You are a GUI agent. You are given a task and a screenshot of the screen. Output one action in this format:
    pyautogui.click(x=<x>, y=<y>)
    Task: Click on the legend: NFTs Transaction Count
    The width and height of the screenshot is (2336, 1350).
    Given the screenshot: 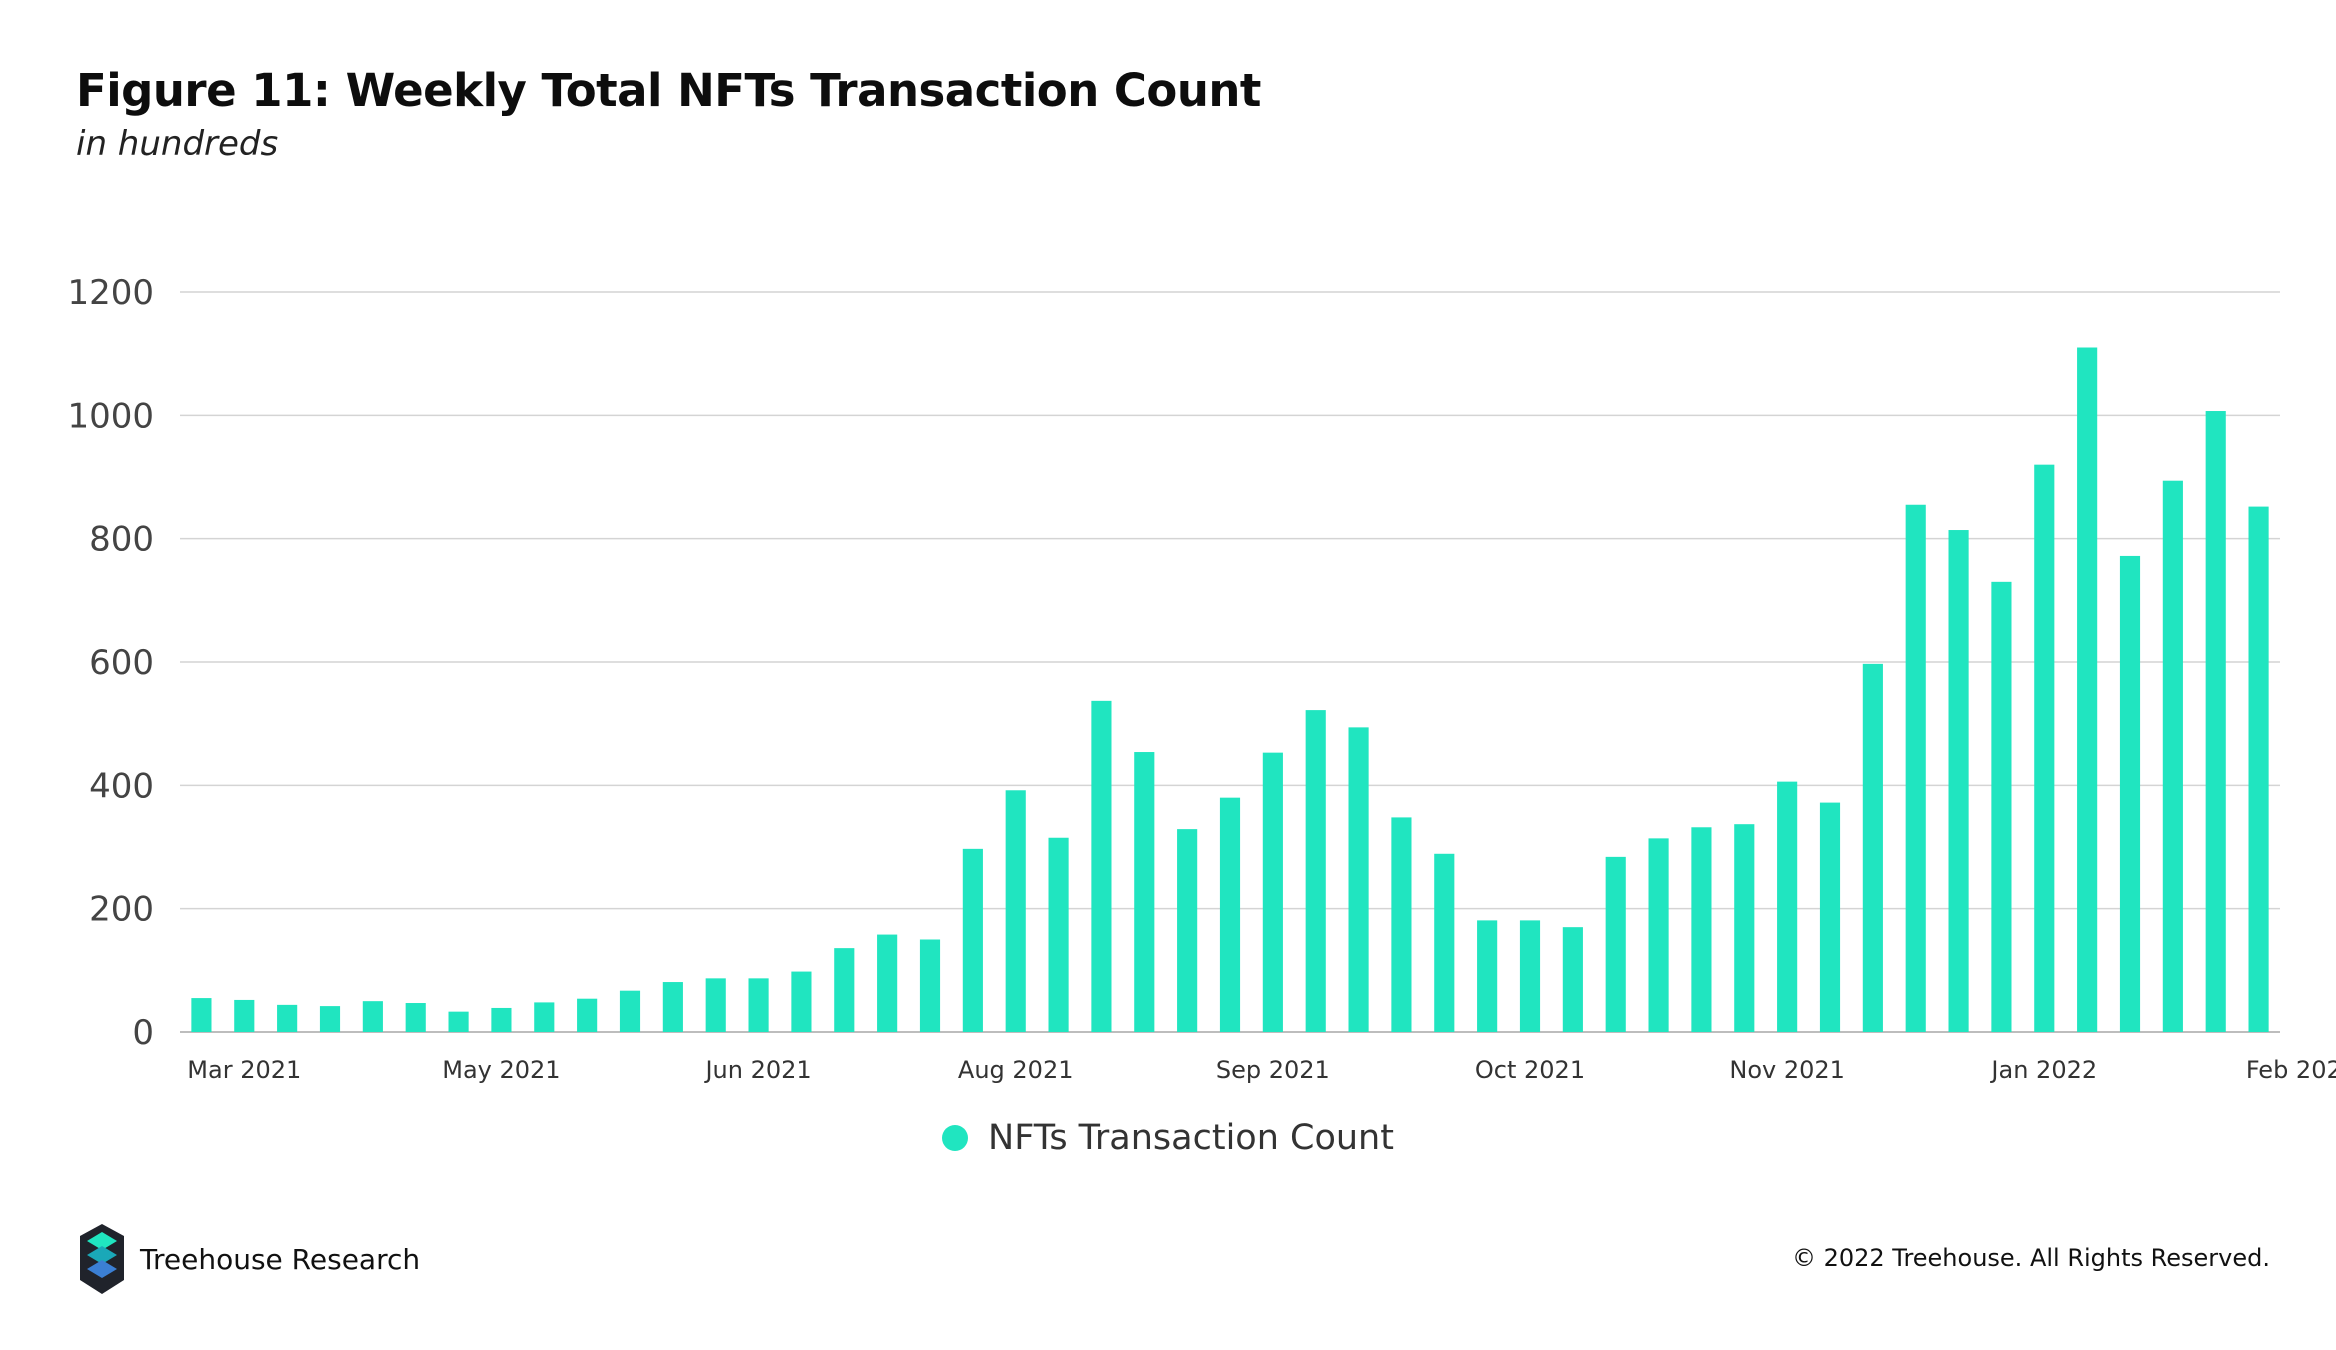 What is the action you would take?
    pyautogui.click(x=1168, y=1138)
    